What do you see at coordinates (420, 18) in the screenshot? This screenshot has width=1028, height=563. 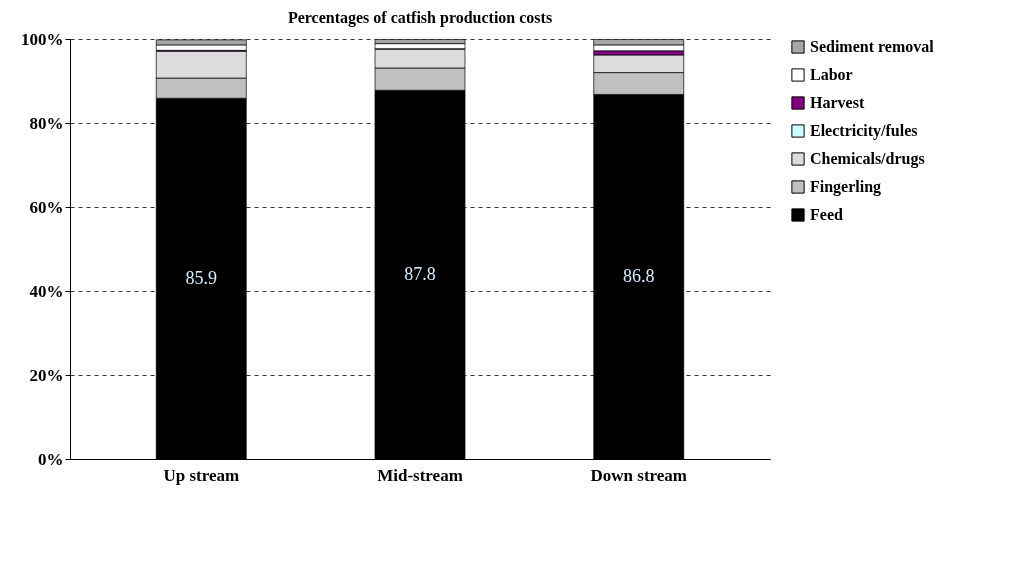 I see `chart-title: Percentages of catfish production costs` at bounding box center [420, 18].